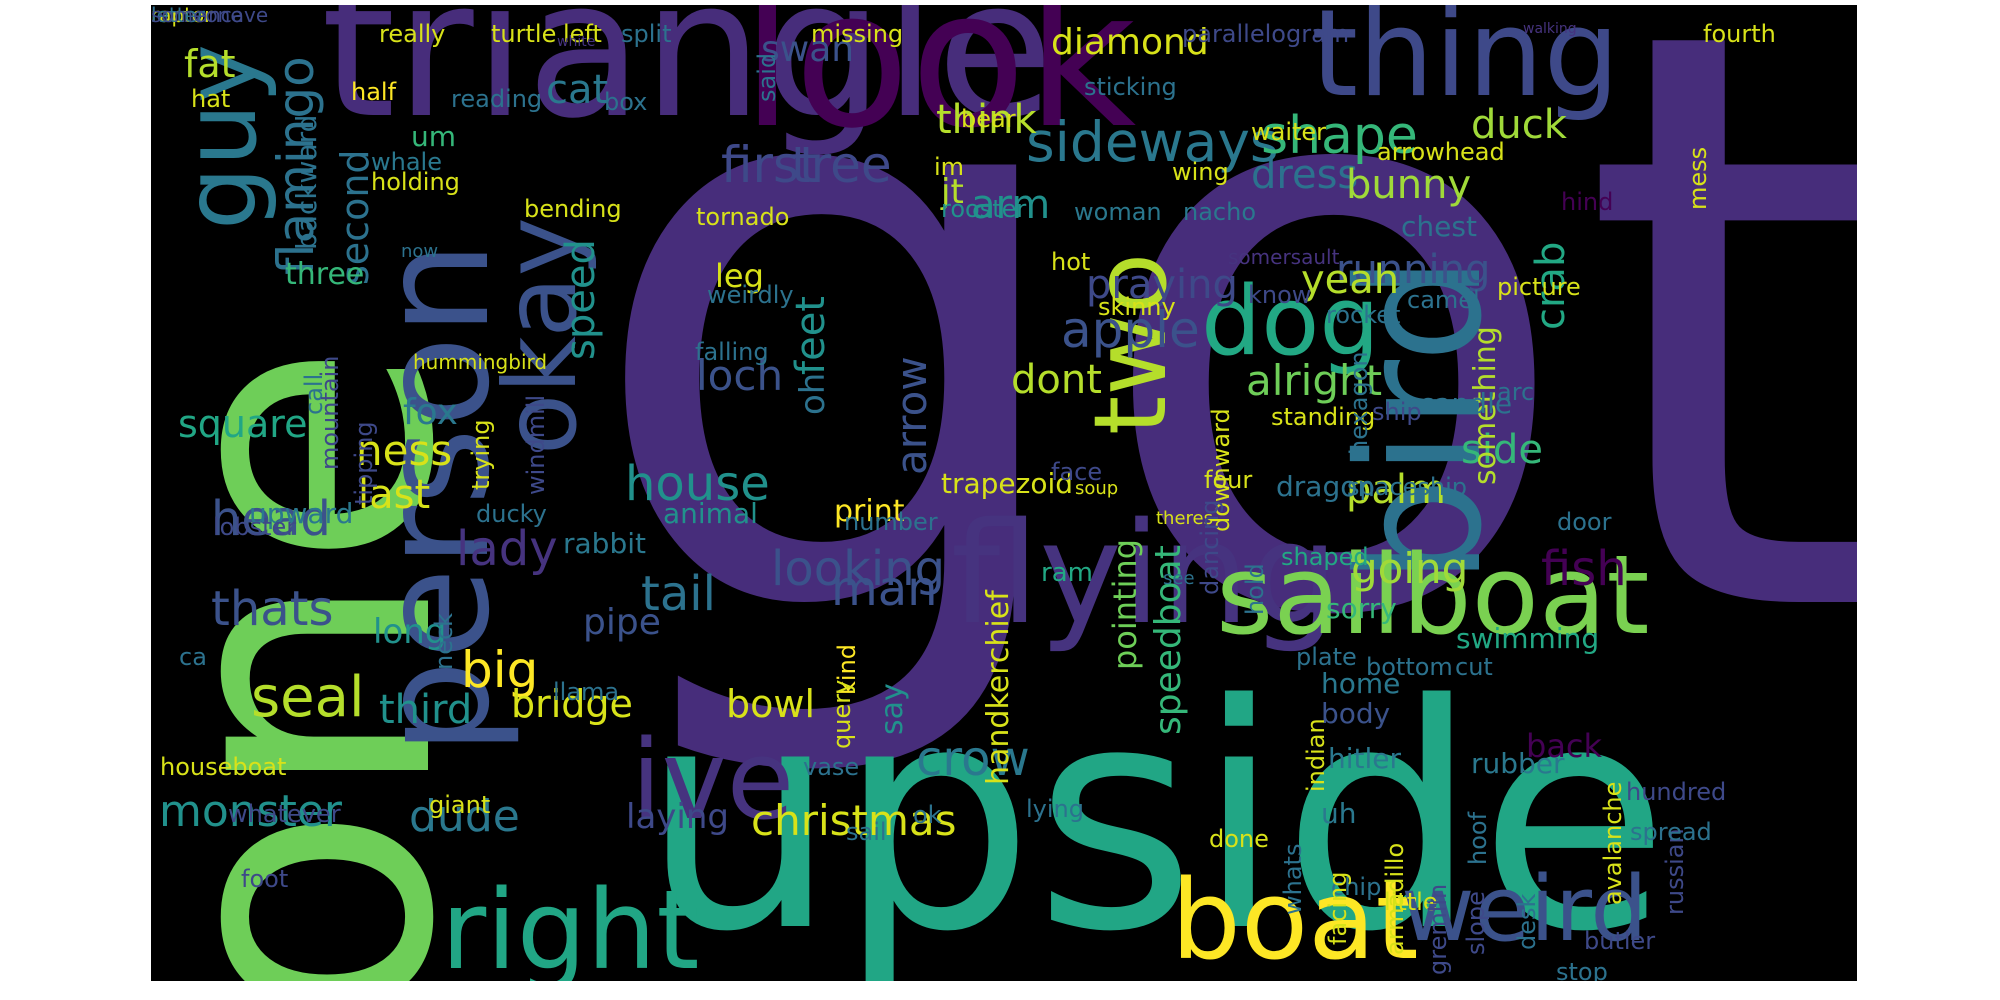 Image resolution: width=2000 pixels, height=1000 pixels. Describe the element at coordinates (750, 295) in the screenshot. I see `word-weirdly: weirdly` at that location.